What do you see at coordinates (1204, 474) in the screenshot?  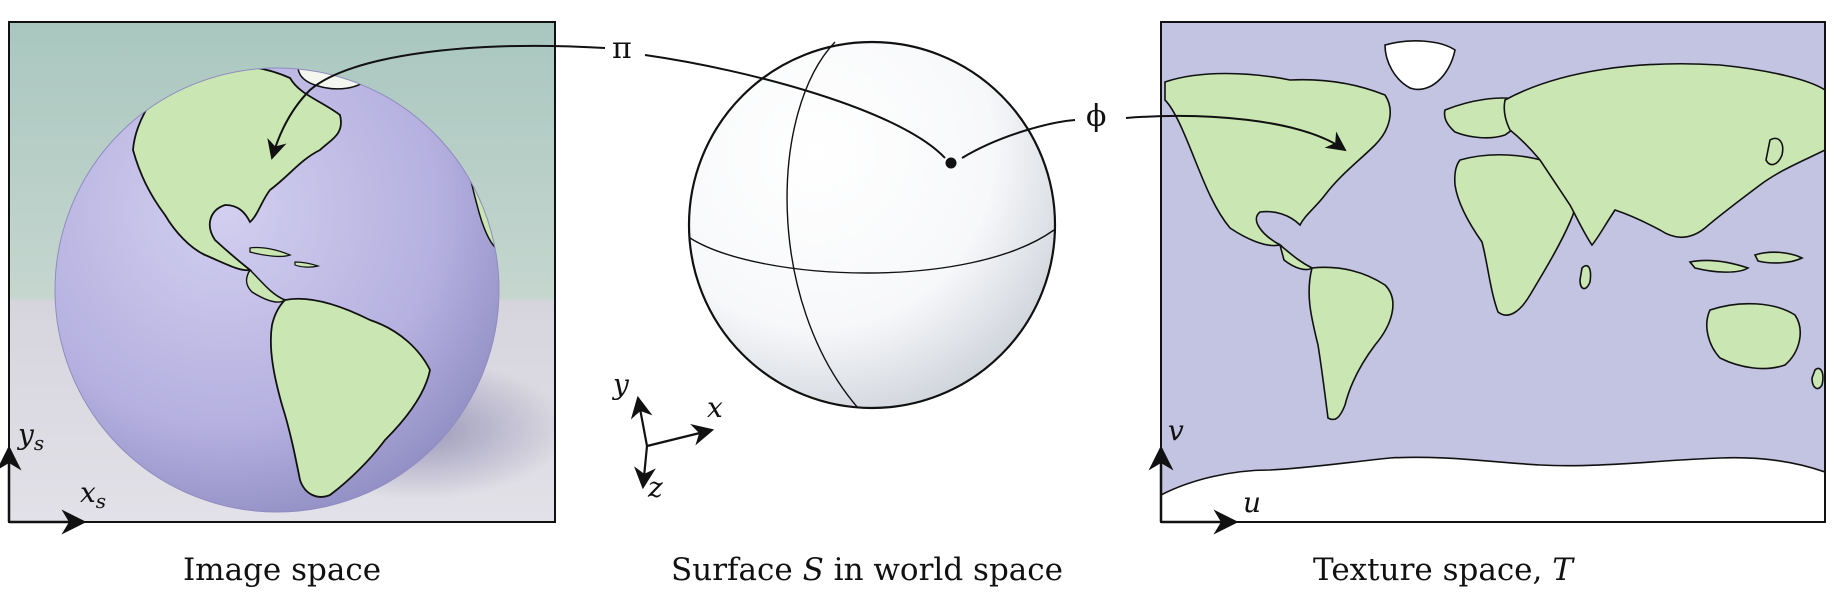 I see `texture-axes: v u` at bounding box center [1204, 474].